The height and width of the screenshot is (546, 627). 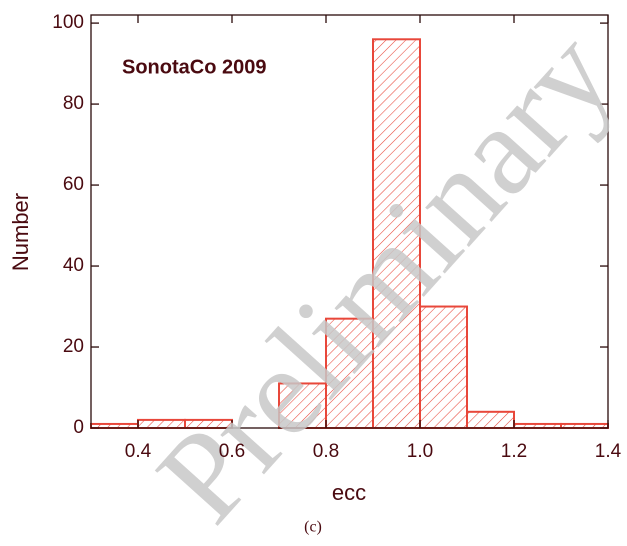 What do you see at coordinates (349, 492) in the screenshot?
I see `x-axis-label: ecc` at bounding box center [349, 492].